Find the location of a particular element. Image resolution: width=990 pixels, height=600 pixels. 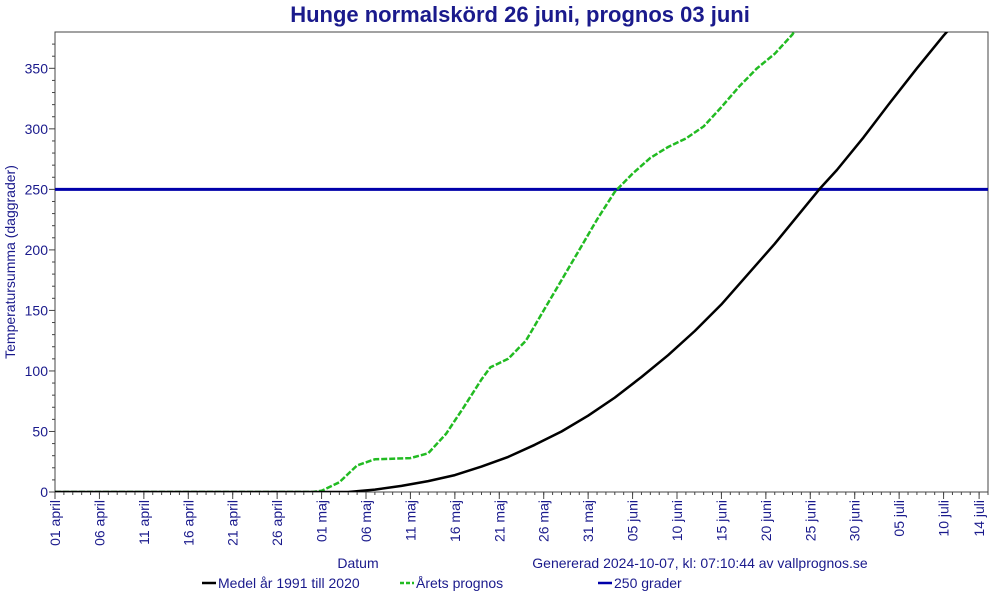

x-tick-label: 11 april is located at coordinates (144, 522).